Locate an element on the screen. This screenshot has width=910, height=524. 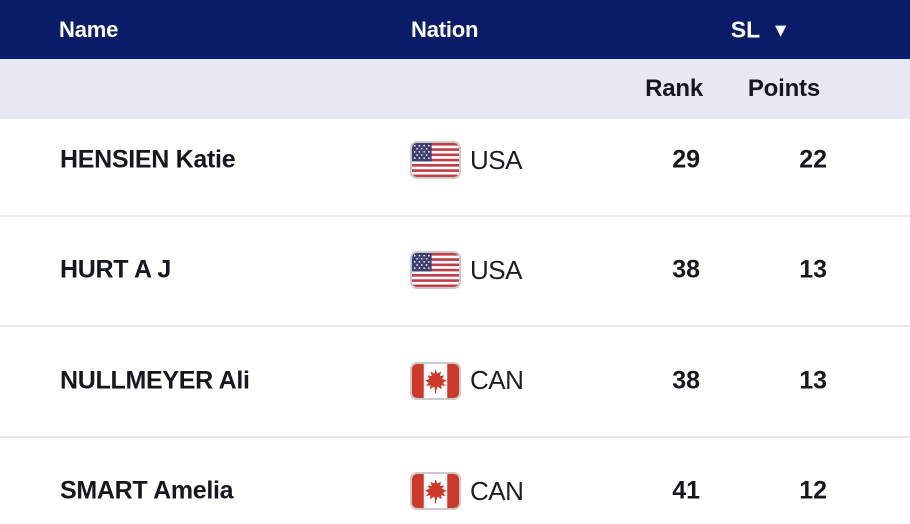
column-header-points: Points is located at coordinates (783, 88).